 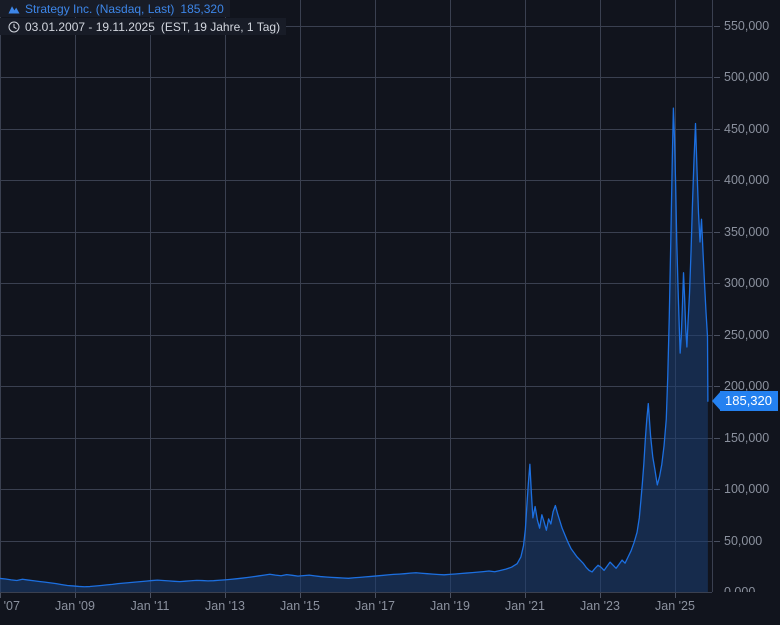 I want to click on instrument-label: Strategy Inc. (Nasdaq, Last), so click(x=100, y=8).